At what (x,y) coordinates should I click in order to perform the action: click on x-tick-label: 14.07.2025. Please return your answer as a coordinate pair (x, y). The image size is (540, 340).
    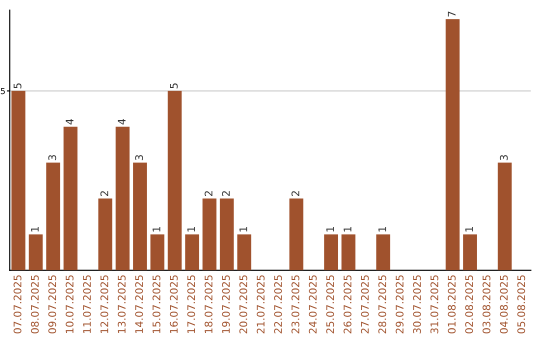
    Looking at the image, I should click on (139, 304).